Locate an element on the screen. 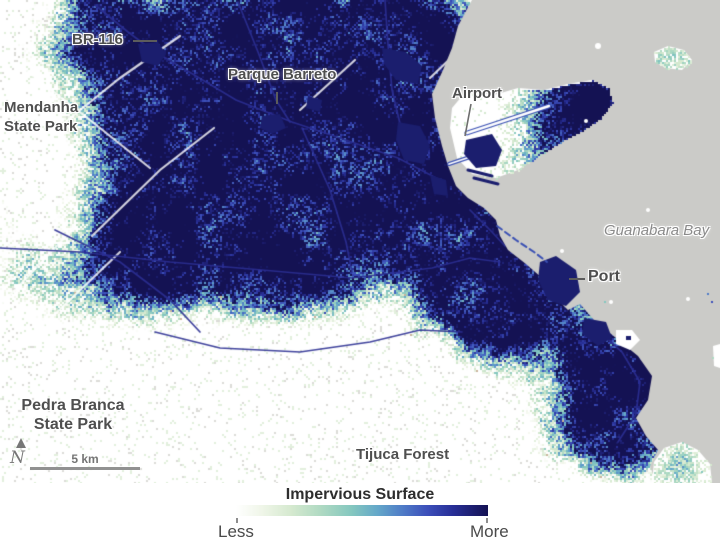  legend-gradient-bar is located at coordinates (362, 510).